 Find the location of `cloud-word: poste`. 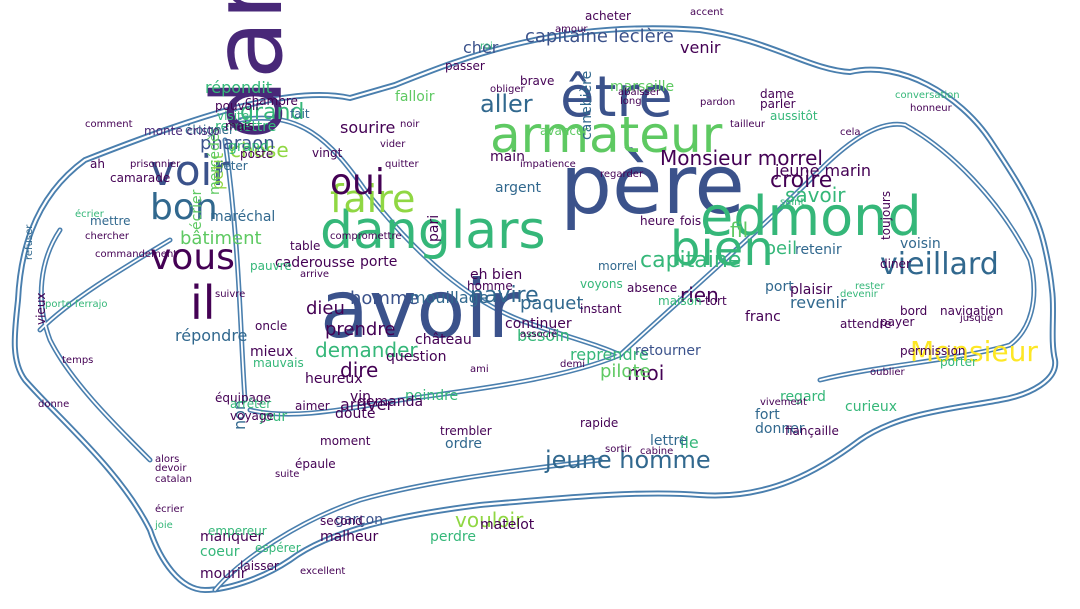

cloud-word: poste is located at coordinates (257, 154).